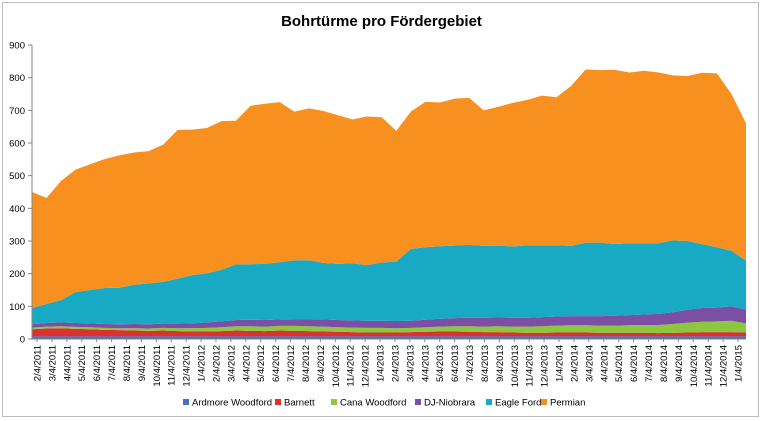  Describe the element at coordinates (425, 363) in the screenshot. I see `x-tick-label: 4/4/2013` at that location.